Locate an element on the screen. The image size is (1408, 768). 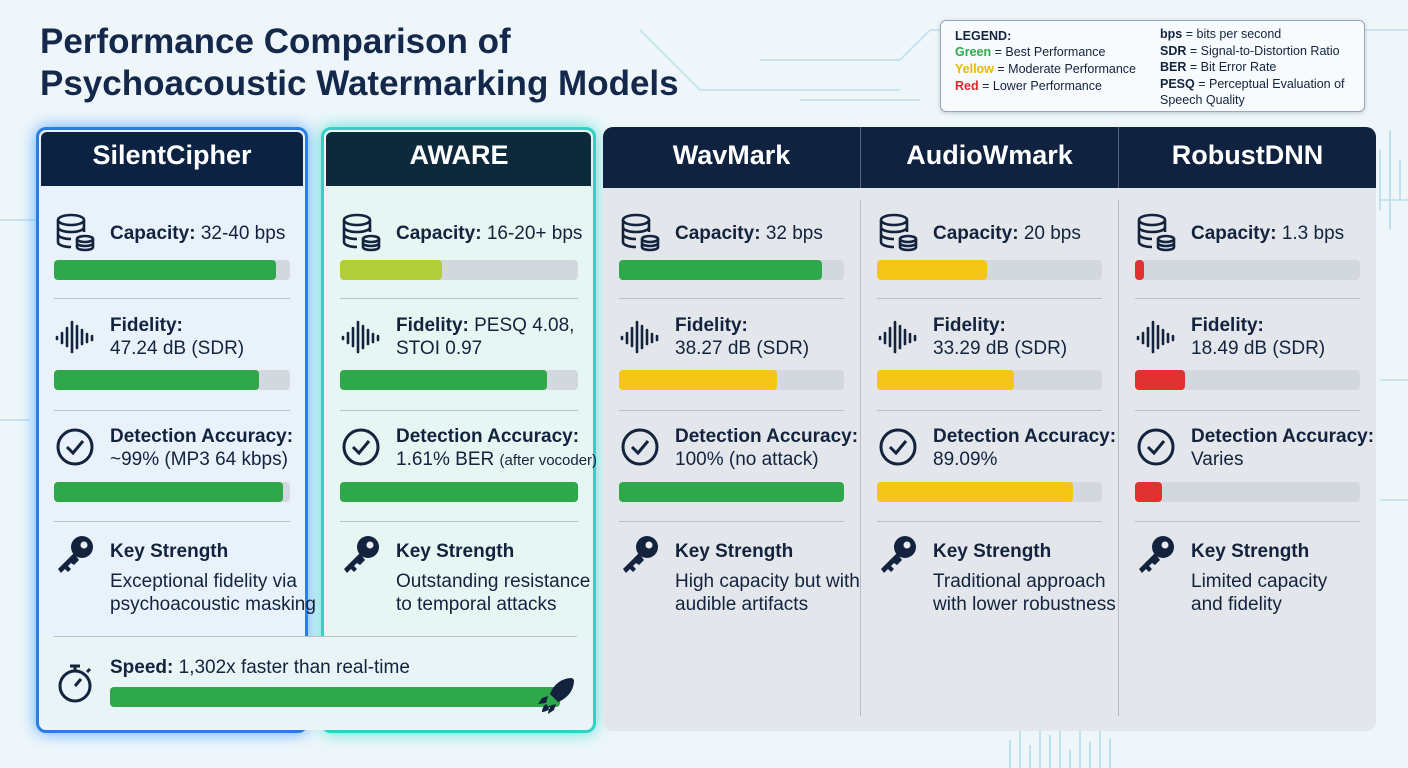
legend-heading: LEGEND: is located at coordinates (983, 36).